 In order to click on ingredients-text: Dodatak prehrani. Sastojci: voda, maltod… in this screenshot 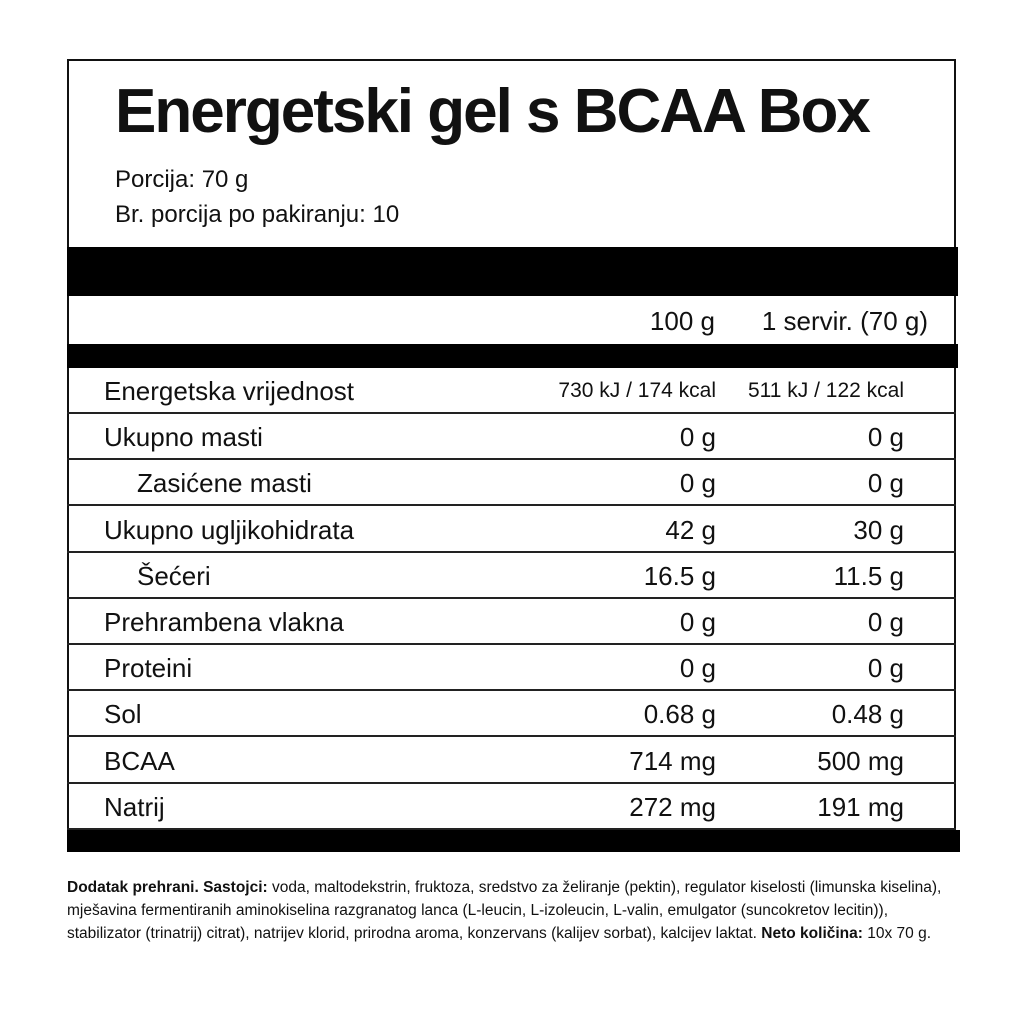, I will do `click(507, 910)`.